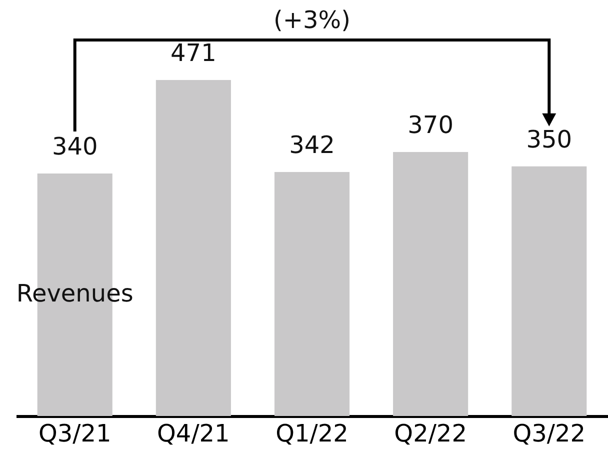 This screenshot has width=608, height=451. I want to click on data-label: 370, so click(431, 125).